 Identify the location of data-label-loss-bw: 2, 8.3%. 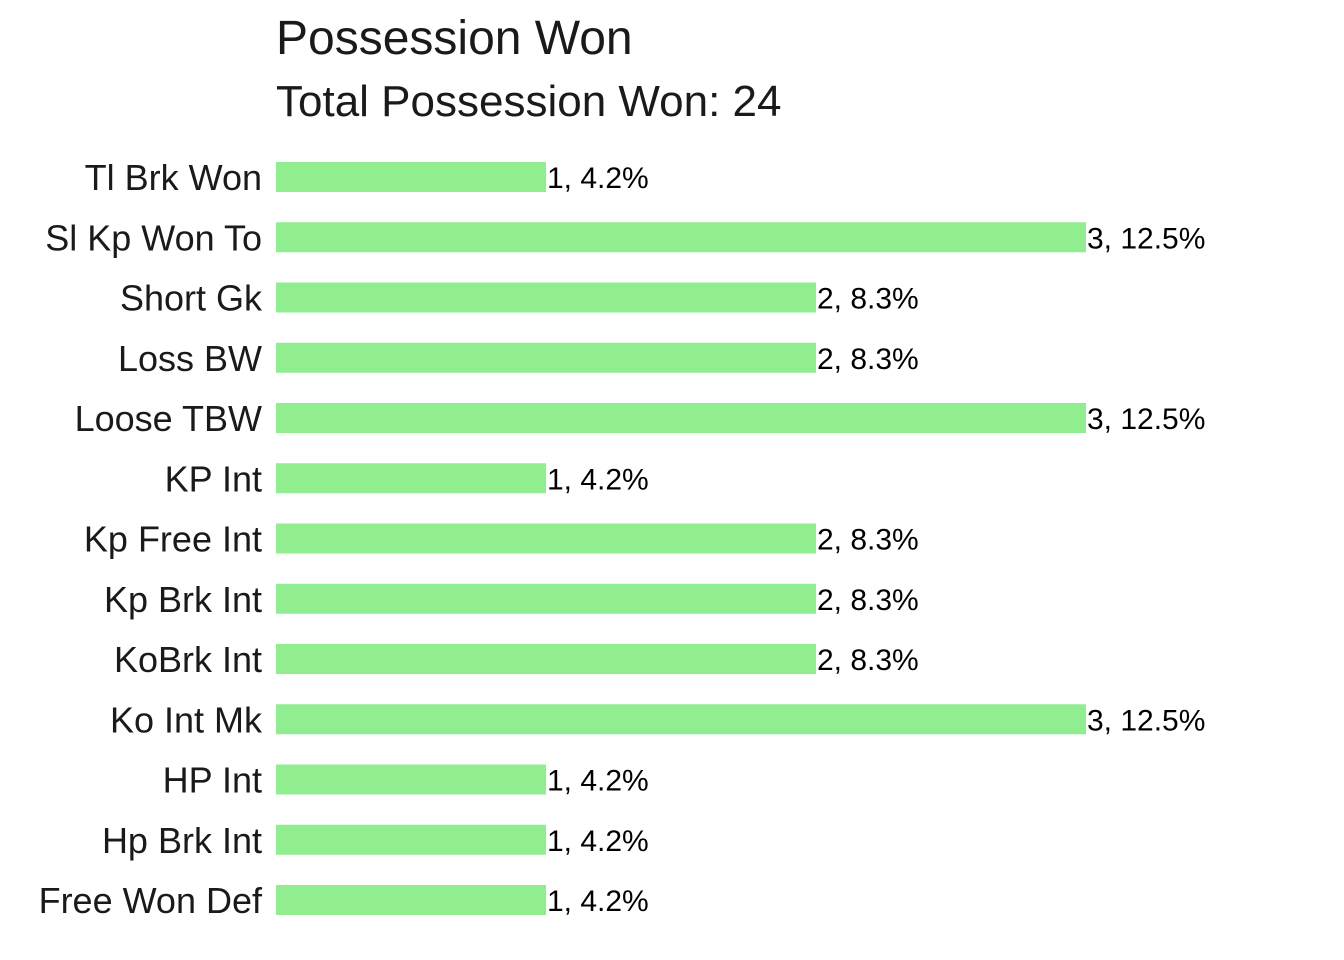
(868, 359).